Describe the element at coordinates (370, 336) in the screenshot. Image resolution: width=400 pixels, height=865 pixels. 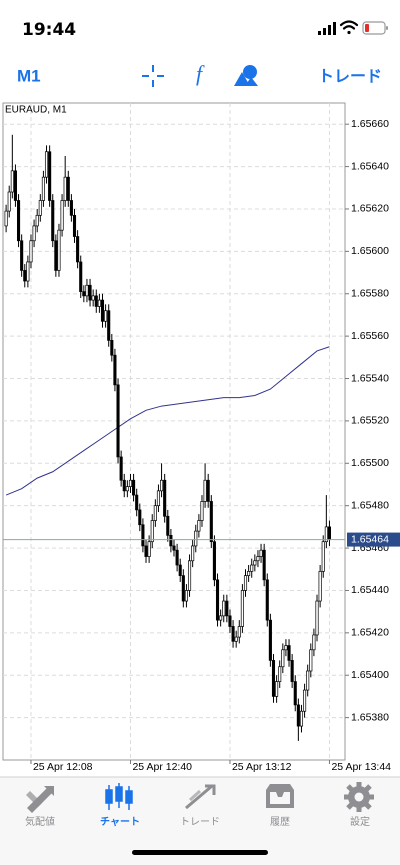
I see `y-tick-label: 1.65560` at that location.